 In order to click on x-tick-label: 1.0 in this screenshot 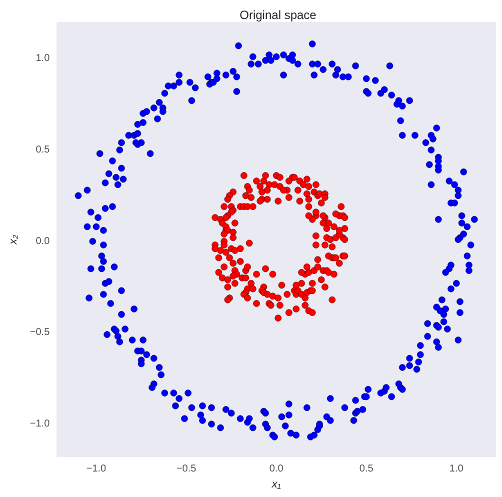, I will do `click(456, 469)`.